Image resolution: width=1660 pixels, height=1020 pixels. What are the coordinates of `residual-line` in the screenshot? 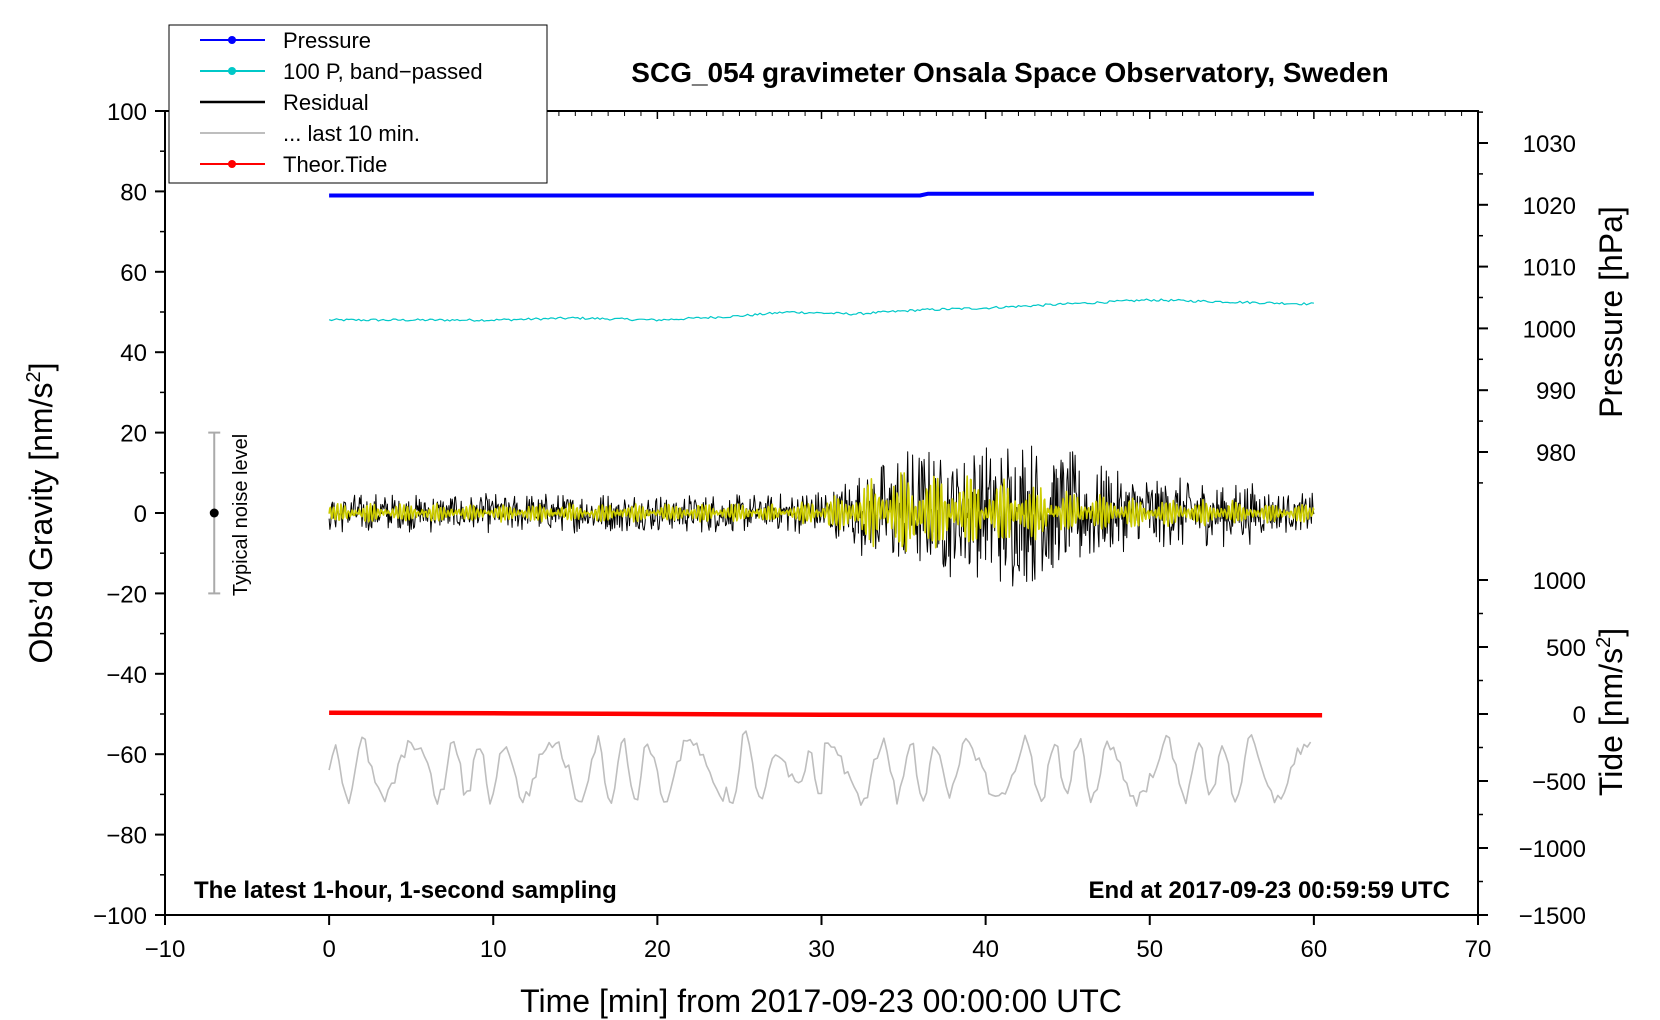 It's located at (821, 516).